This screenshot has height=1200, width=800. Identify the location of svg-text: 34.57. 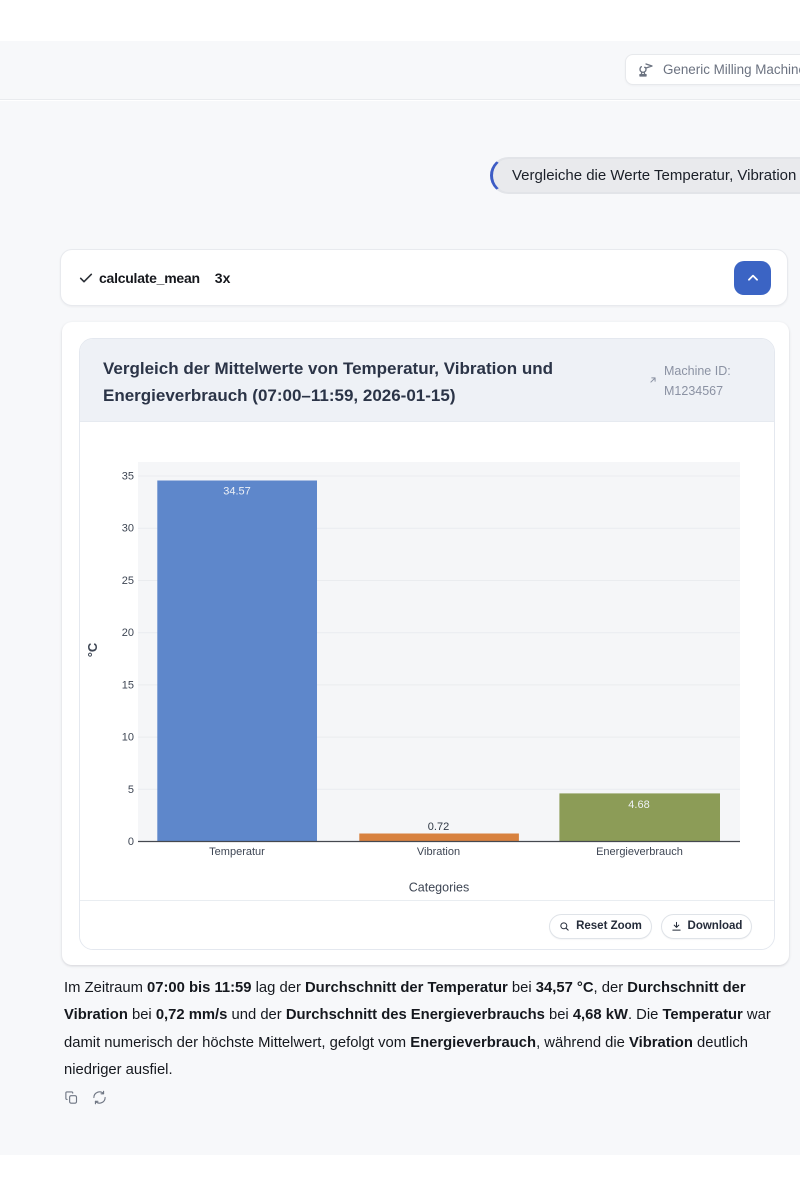
(237, 492).